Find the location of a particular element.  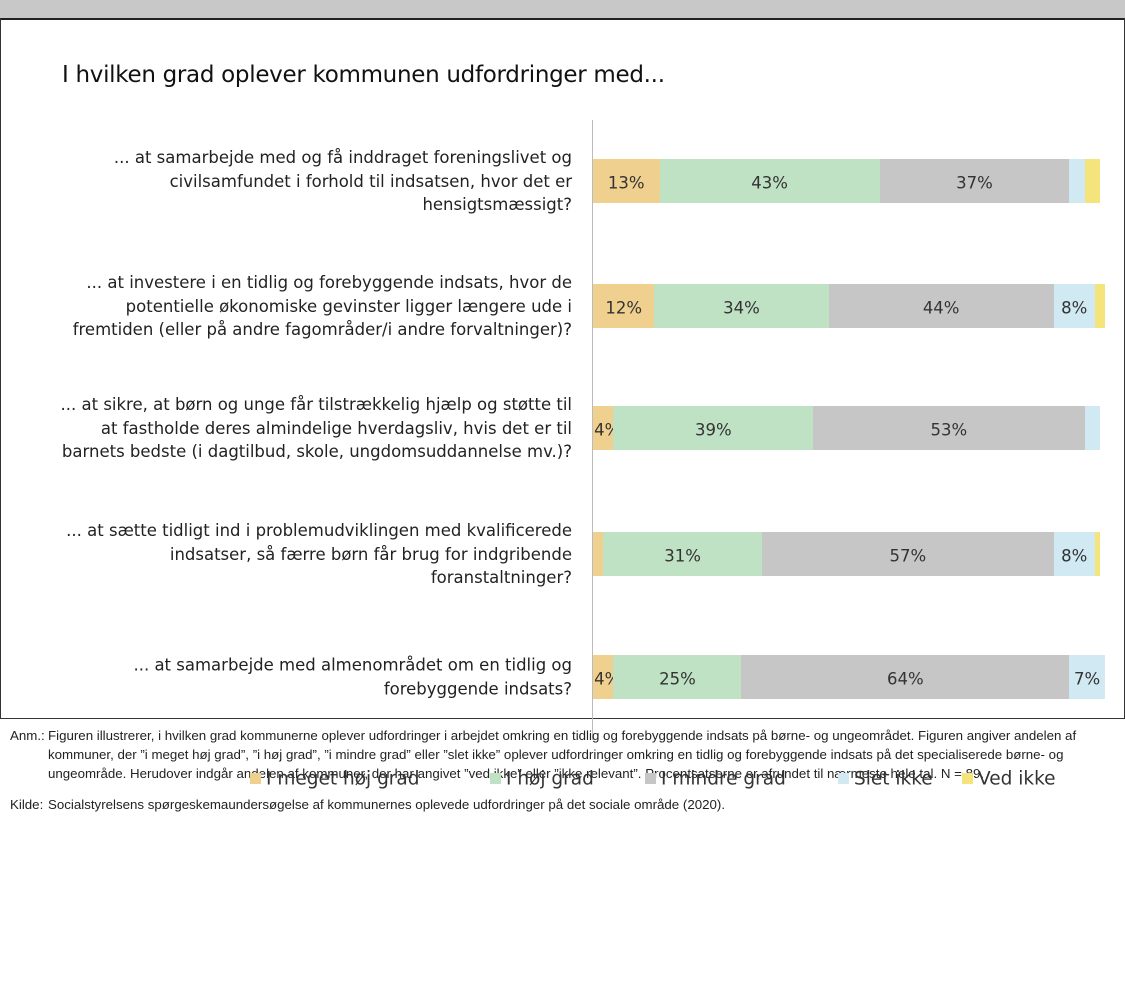

legend-label: Slet ikke is located at coordinates (893, 779).